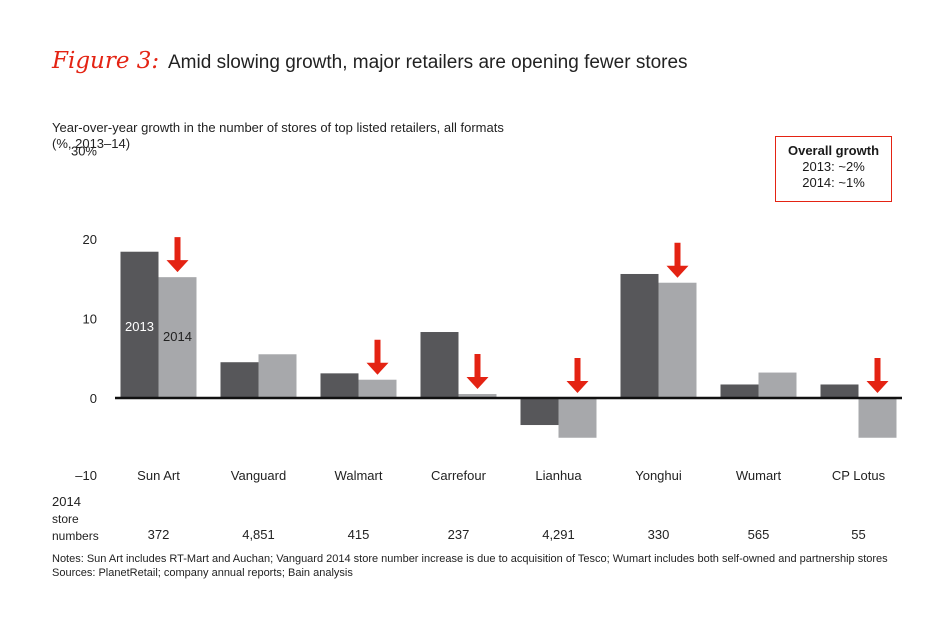 The width and height of the screenshot is (950, 617). Describe the element at coordinates (659, 534) in the screenshot. I see `store-number-value: 330` at that location.